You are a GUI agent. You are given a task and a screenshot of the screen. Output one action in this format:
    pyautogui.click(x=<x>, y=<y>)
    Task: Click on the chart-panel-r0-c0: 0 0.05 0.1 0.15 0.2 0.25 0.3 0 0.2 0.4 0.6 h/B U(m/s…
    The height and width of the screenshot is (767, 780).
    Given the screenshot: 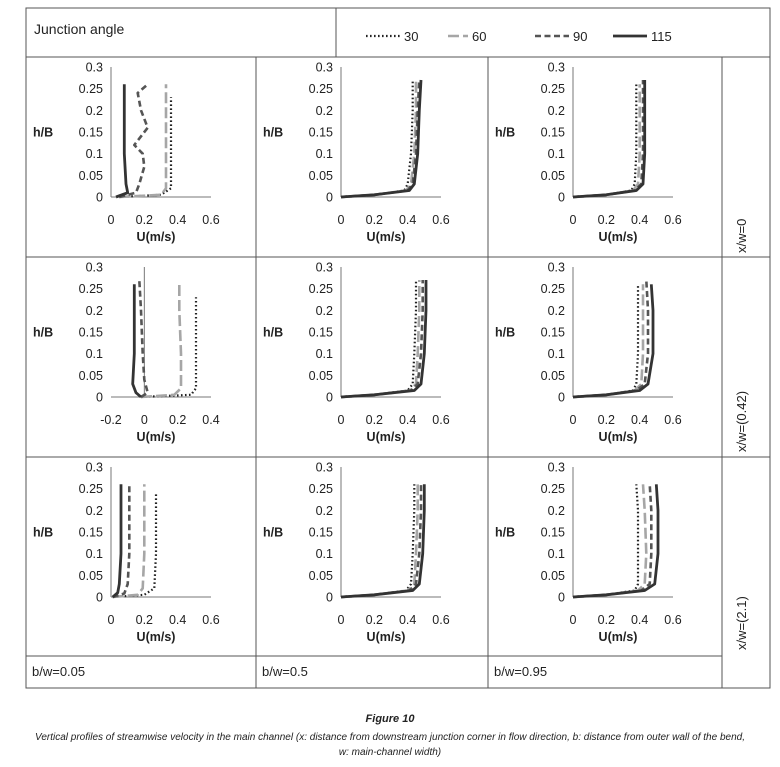 What is the action you would take?
    pyautogui.click(x=126, y=153)
    